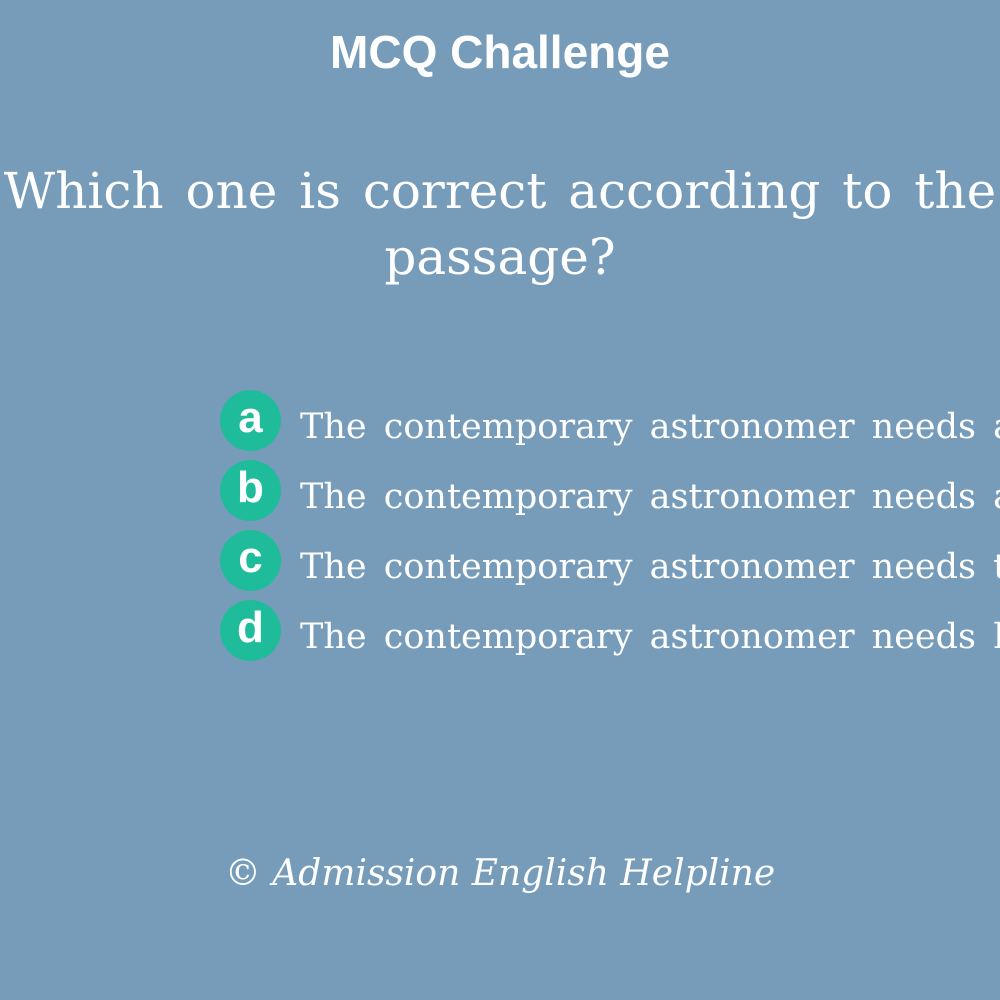 This screenshot has width=1000, height=1000. What do you see at coordinates (650, 497) in the screenshot?
I see `option-b-text: The contemporary astronomer needs a te` at bounding box center [650, 497].